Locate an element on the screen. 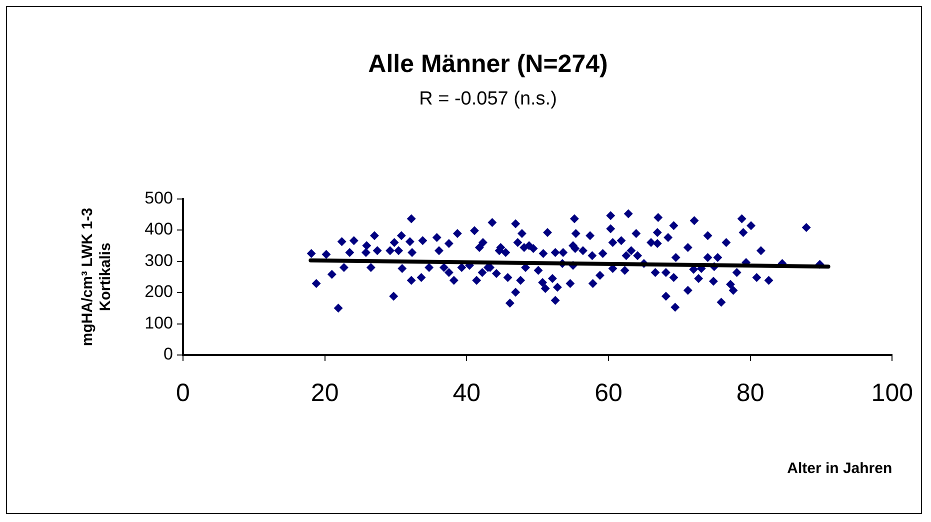  x-tick-label: 80 is located at coordinates (750, 392).